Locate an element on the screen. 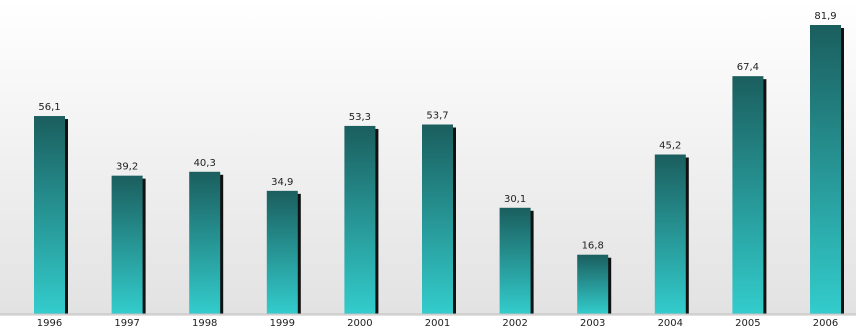 Image resolution: width=856 pixels, height=328 pixels. x-tick-label-1996: 1996 is located at coordinates (49, 323).